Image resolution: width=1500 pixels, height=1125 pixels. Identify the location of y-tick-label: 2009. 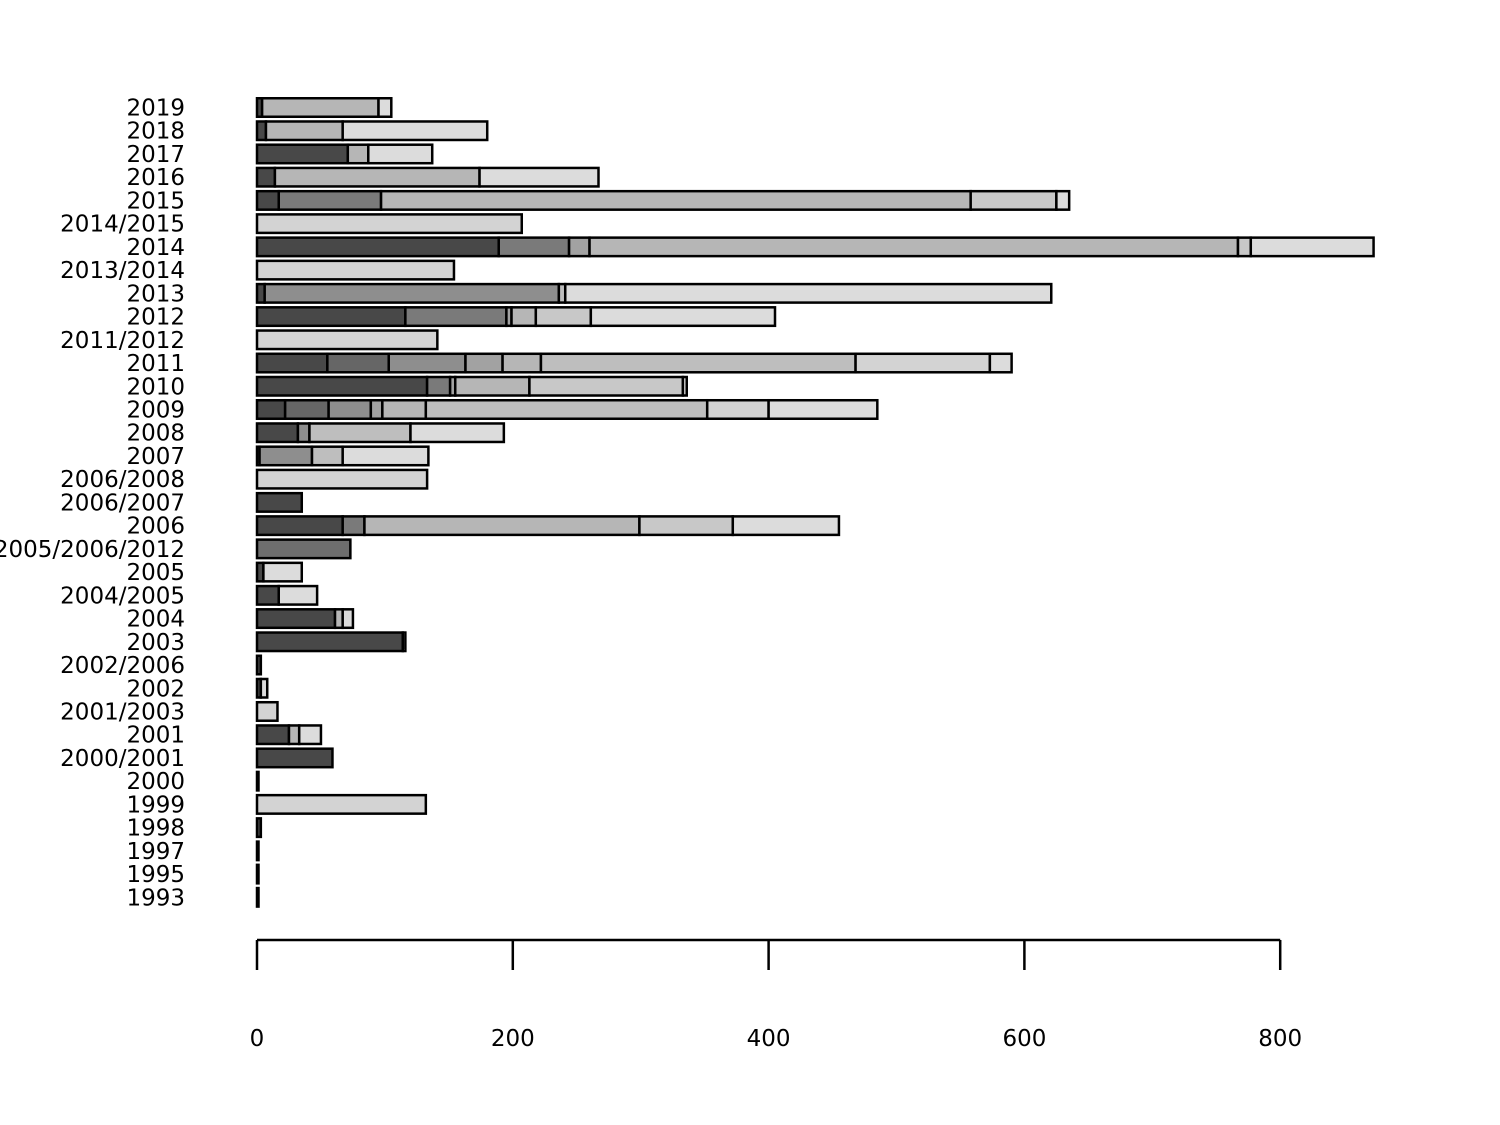
(155, 410).